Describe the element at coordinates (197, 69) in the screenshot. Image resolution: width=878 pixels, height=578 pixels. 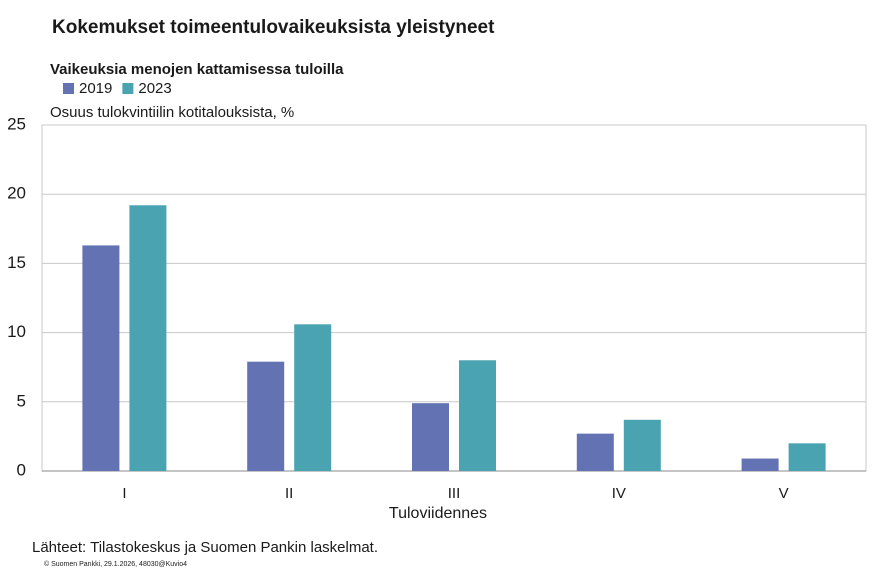
I see `chart-subtitle: Vaikeuksia menojen kattamisessa tuloilla` at that location.